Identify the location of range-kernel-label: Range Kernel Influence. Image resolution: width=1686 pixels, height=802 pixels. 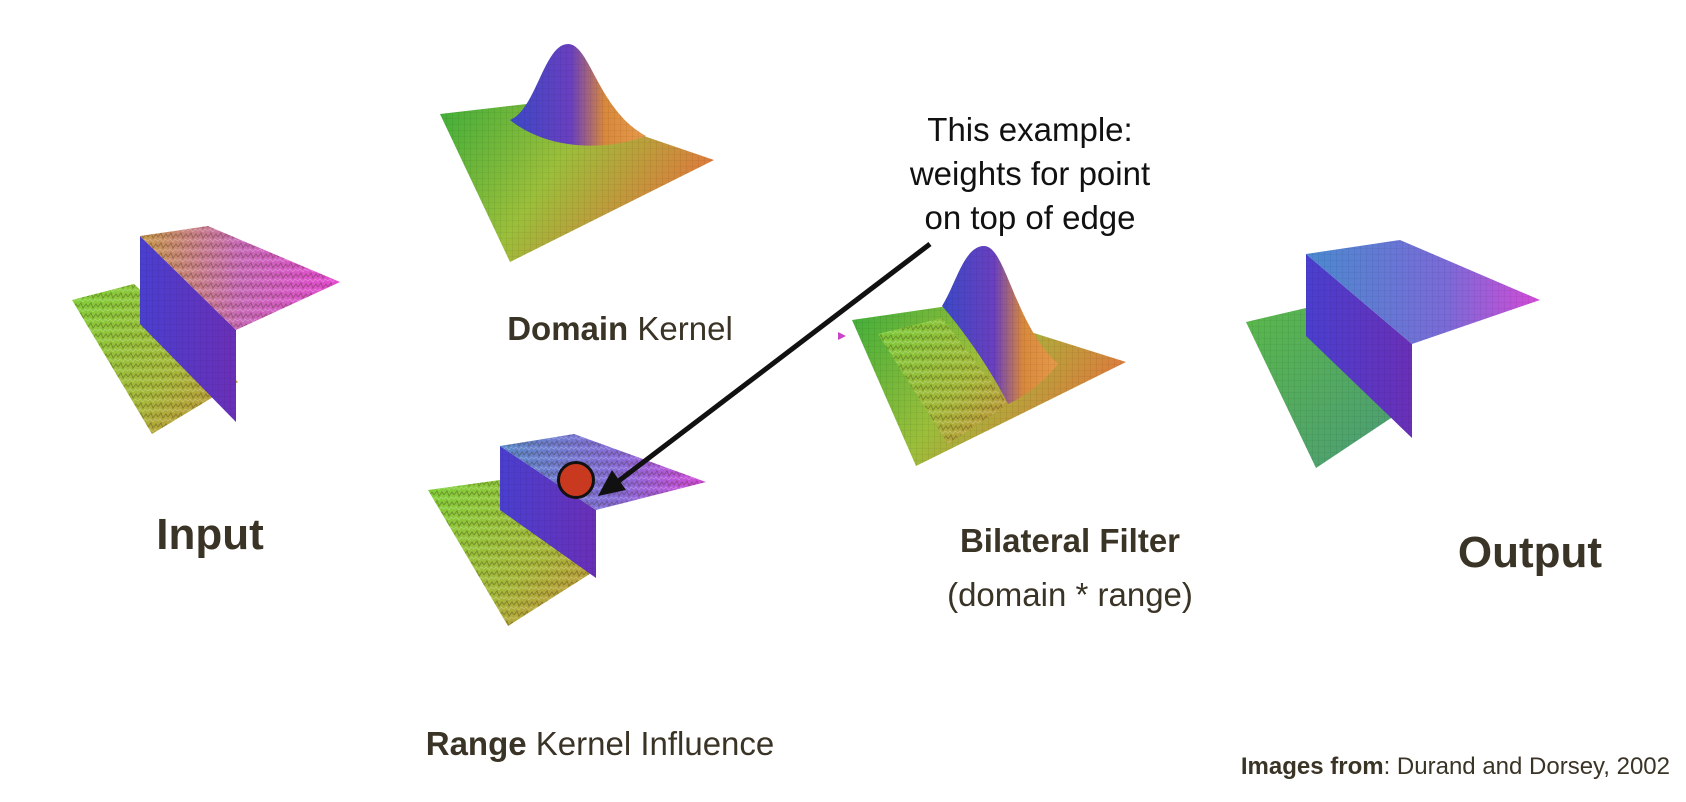
(600, 744).